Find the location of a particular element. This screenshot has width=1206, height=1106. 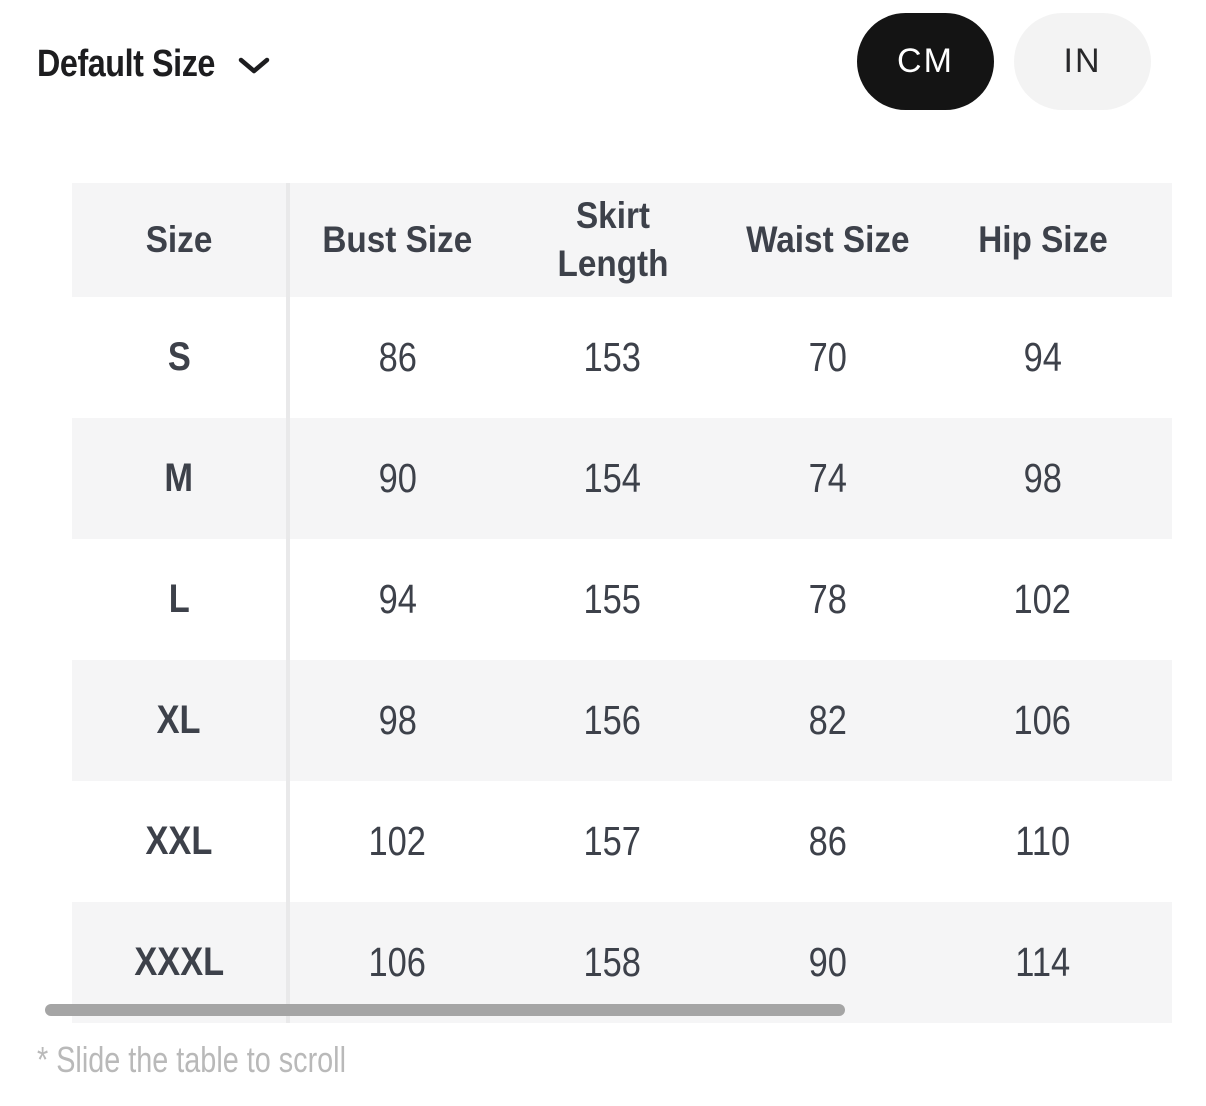

skirt-length-value: 157 is located at coordinates (612, 841).